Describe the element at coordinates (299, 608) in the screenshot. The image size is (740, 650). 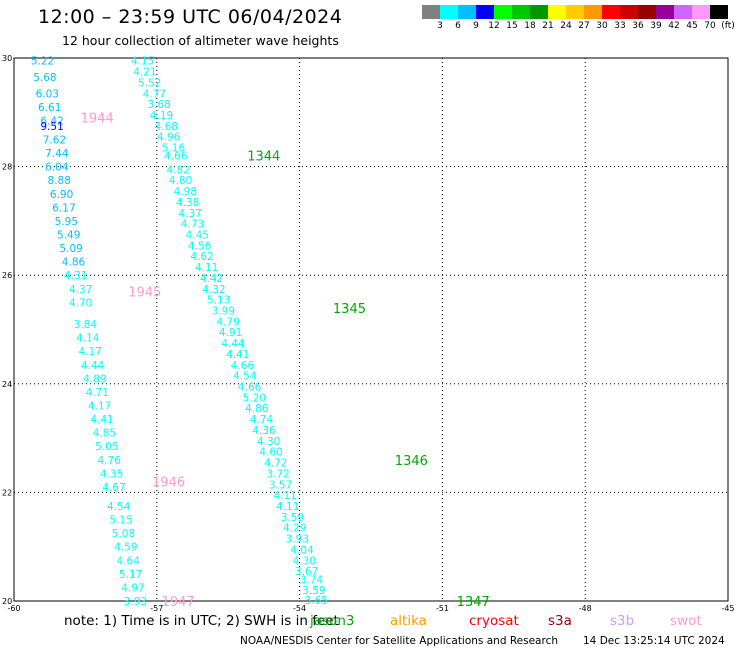
I see `x-tick-label: -54` at that location.